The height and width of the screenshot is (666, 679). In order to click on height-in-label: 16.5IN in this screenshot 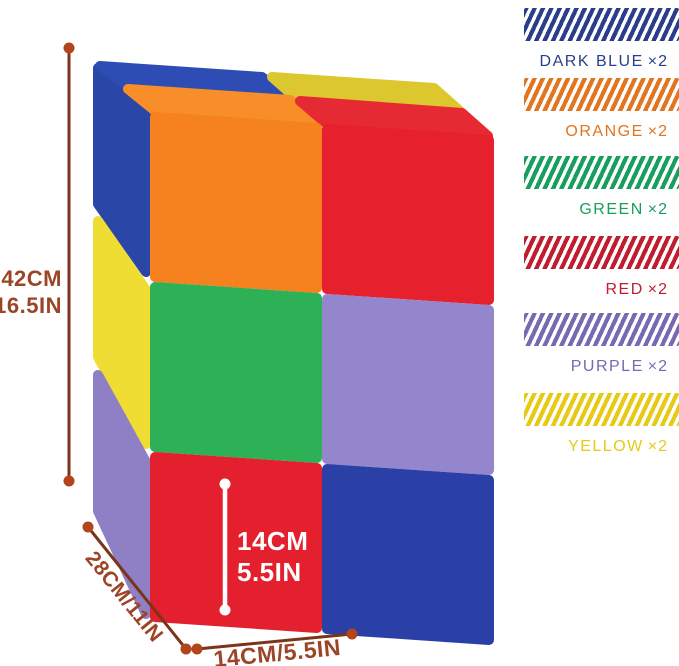, I will do `click(31, 305)`.